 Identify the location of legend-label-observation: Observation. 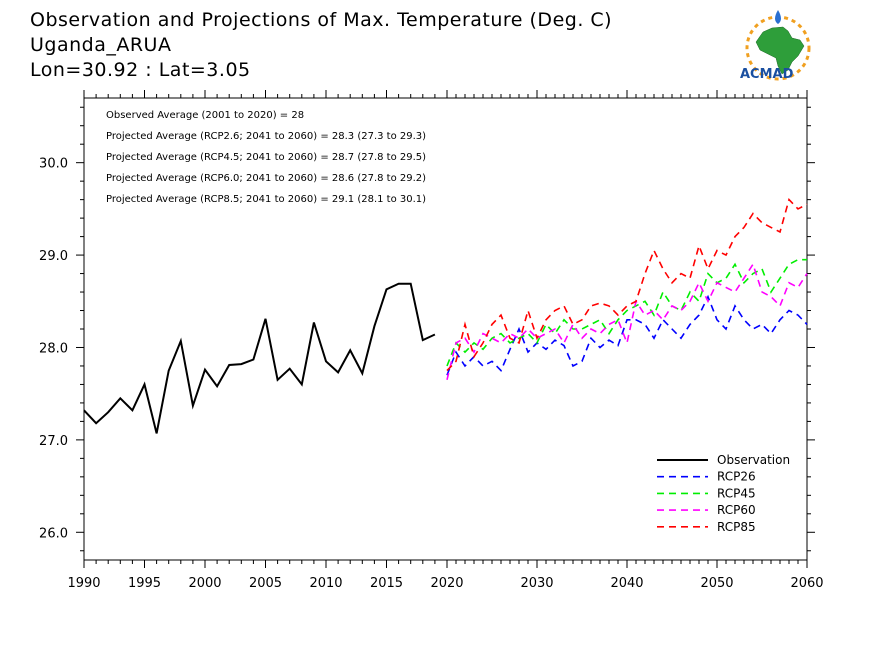
(753, 460).